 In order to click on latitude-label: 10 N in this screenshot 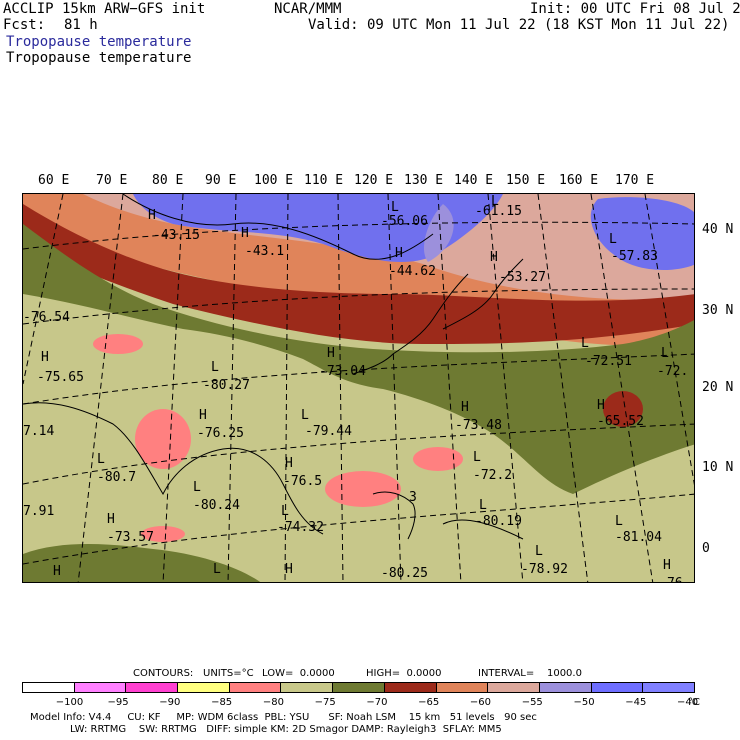, I will do `click(718, 467)`.